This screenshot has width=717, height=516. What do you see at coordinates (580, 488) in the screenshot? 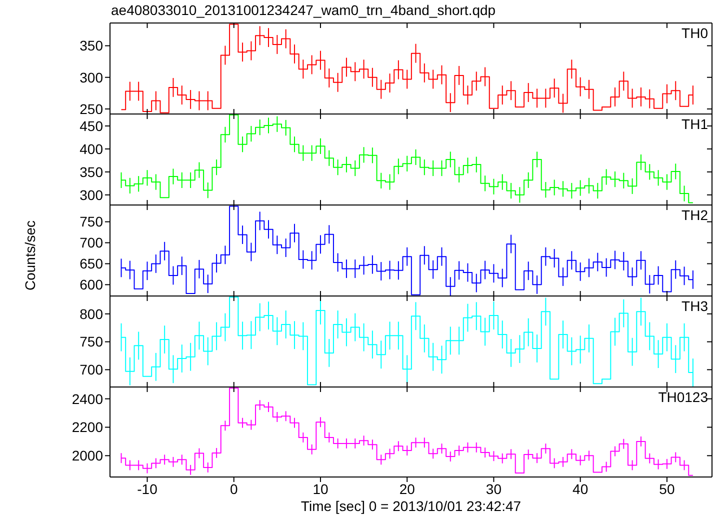
I see `x-tick-label: 40` at bounding box center [580, 488].